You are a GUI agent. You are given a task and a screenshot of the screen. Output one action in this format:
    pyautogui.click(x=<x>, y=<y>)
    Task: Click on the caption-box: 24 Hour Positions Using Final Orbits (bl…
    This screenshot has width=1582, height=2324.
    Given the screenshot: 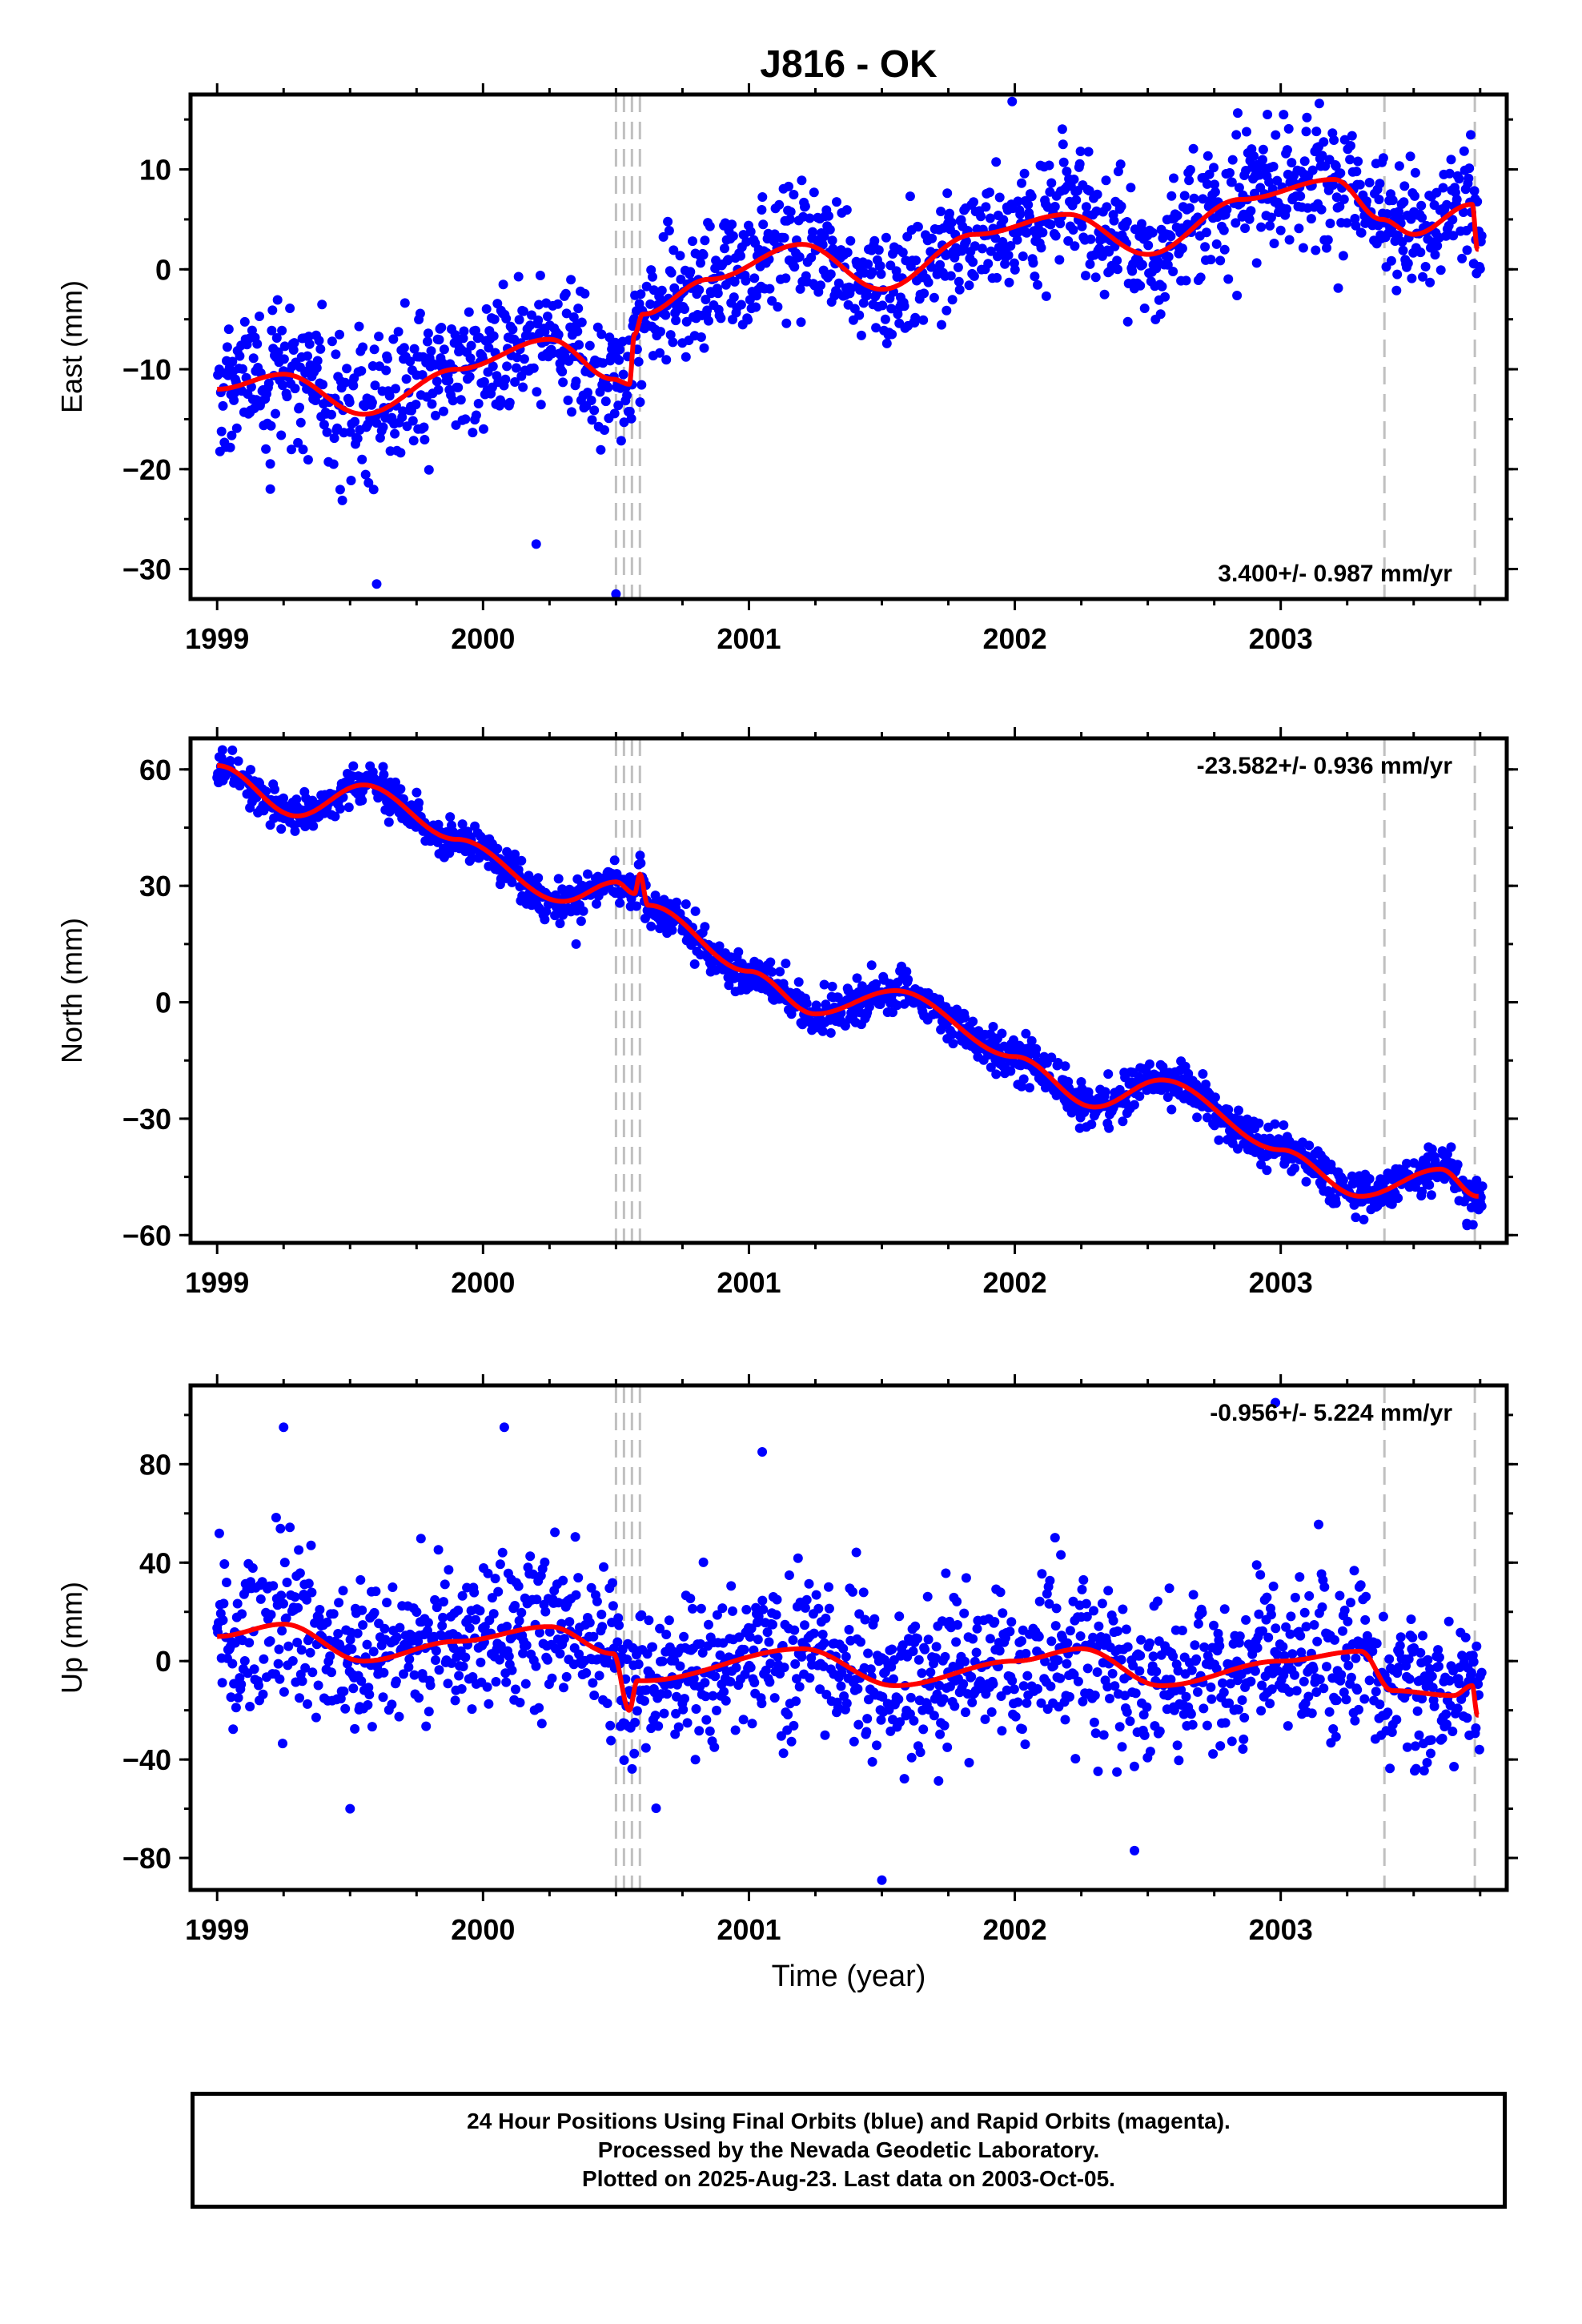 What is the action you would take?
    pyautogui.click(x=849, y=2150)
    